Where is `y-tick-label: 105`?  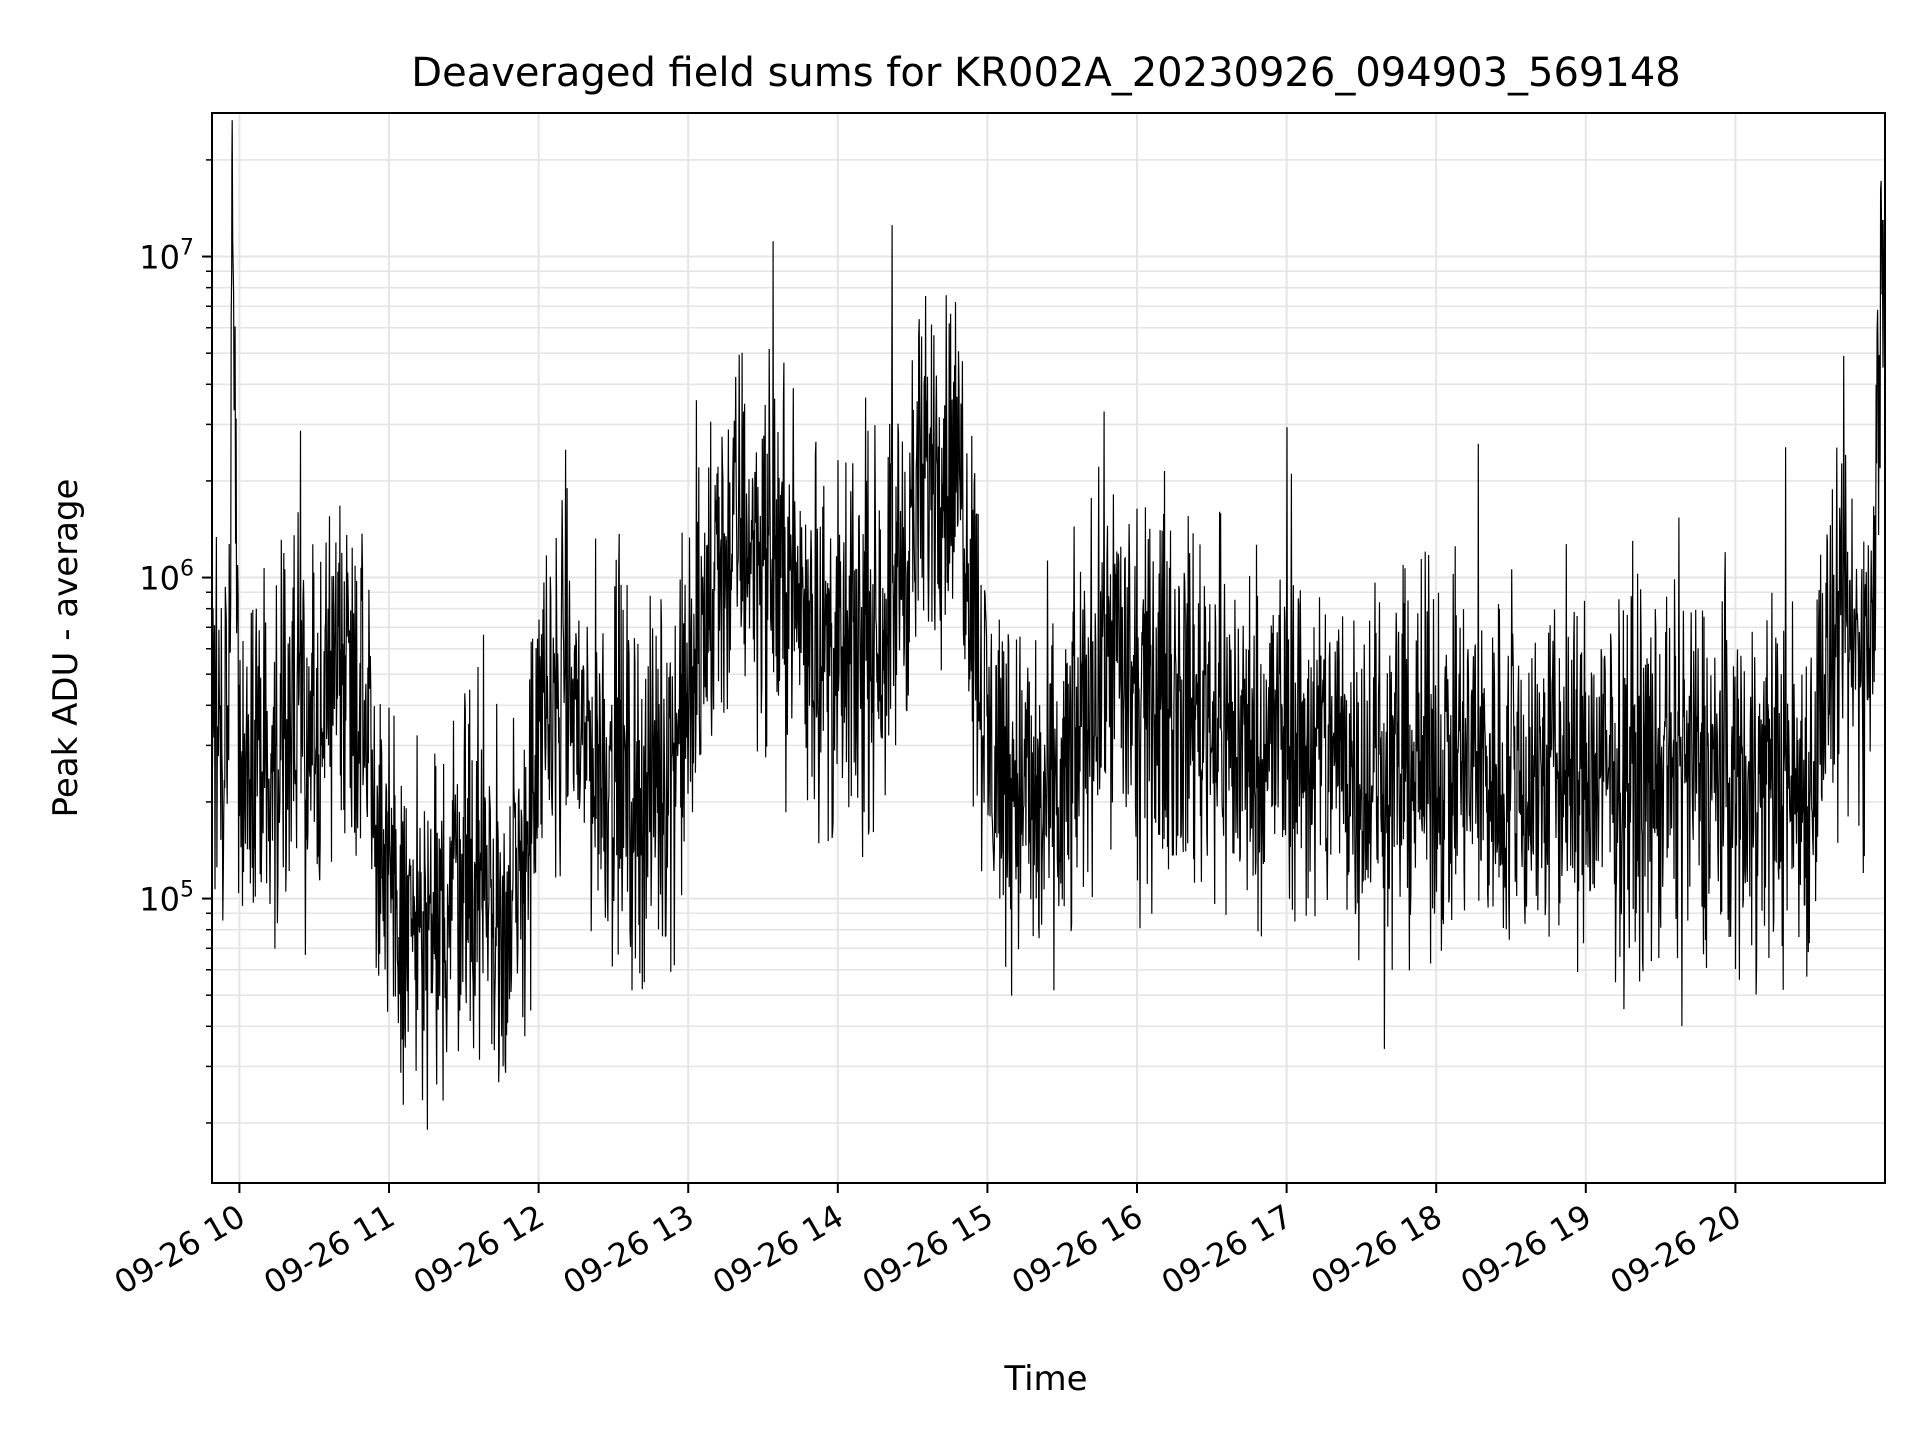 y-tick-label: 105 is located at coordinates (166, 898).